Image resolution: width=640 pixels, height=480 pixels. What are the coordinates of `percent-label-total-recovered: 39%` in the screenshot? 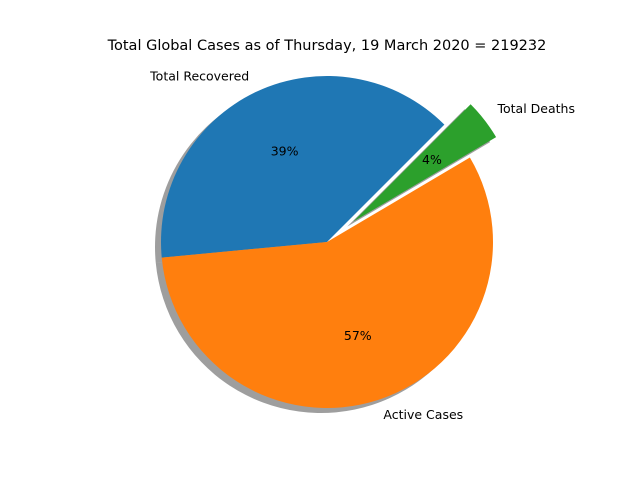 It's located at (285, 150).